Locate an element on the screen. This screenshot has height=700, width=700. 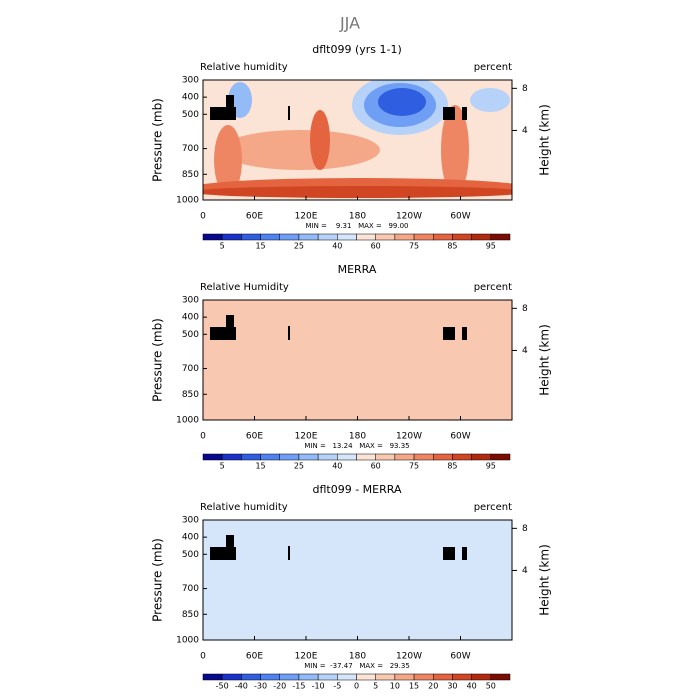
y-tick-label: 700 is located at coordinates (190, 589).